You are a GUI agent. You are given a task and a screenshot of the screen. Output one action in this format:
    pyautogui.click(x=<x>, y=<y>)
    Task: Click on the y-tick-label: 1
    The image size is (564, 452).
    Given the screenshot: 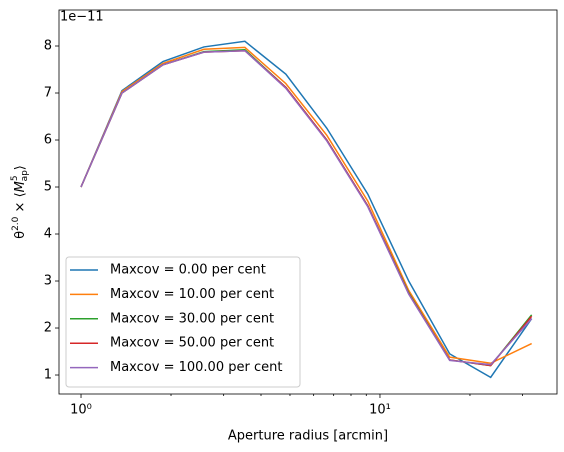 What is the action you would take?
    pyautogui.click(x=48, y=375)
    